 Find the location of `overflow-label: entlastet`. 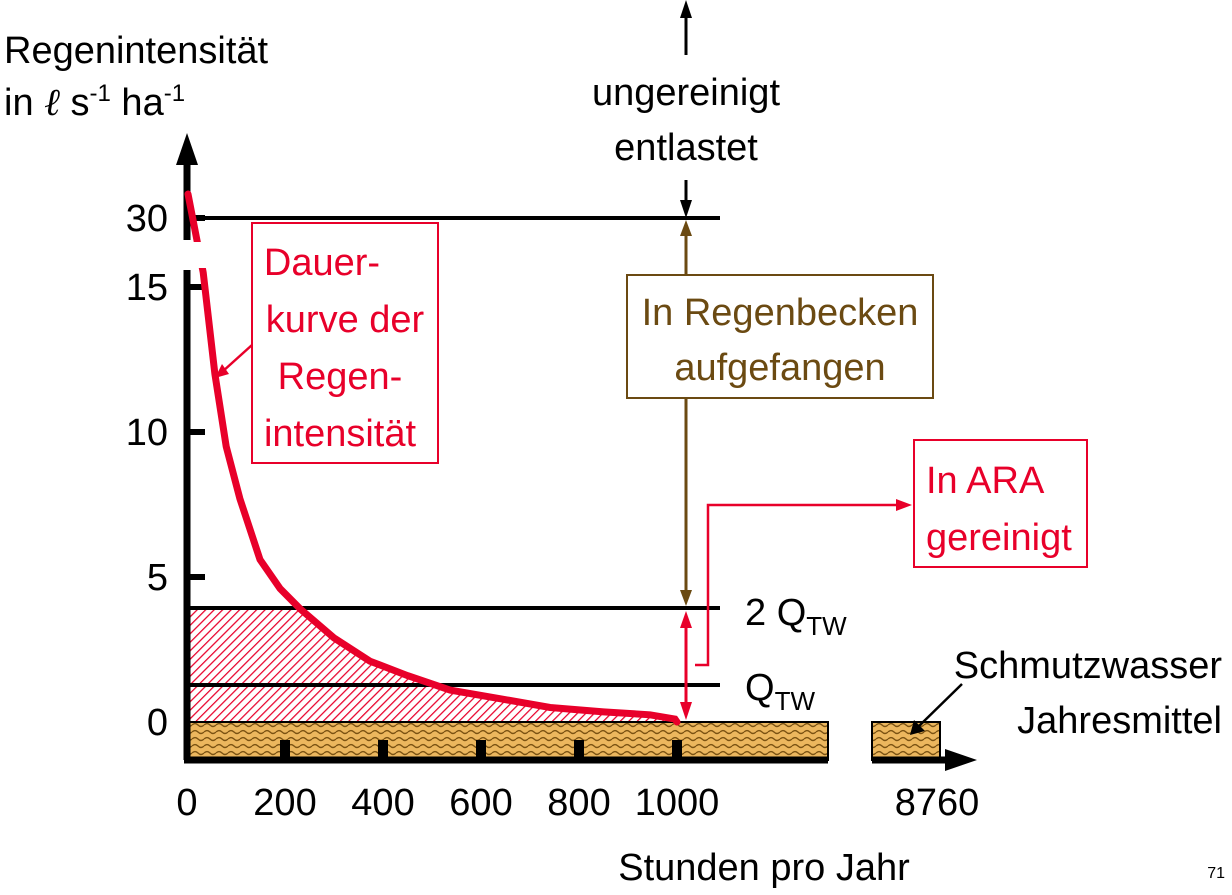

overflow-label: entlastet is located at coordinates (686, 148).